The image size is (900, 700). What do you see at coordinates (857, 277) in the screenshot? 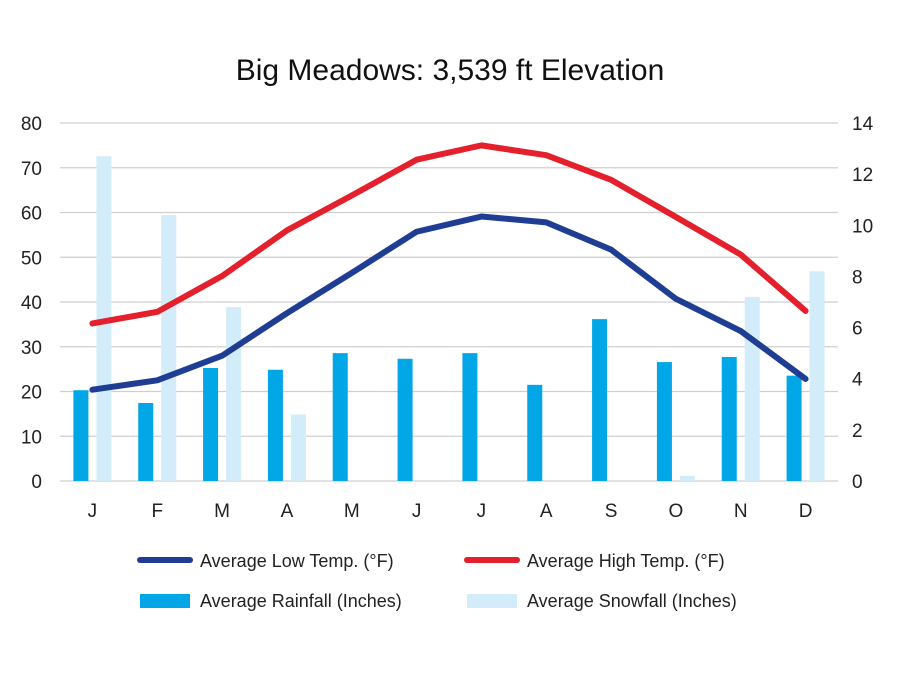
I see `right-tick-label: 8` at bounding box center [857, 277].